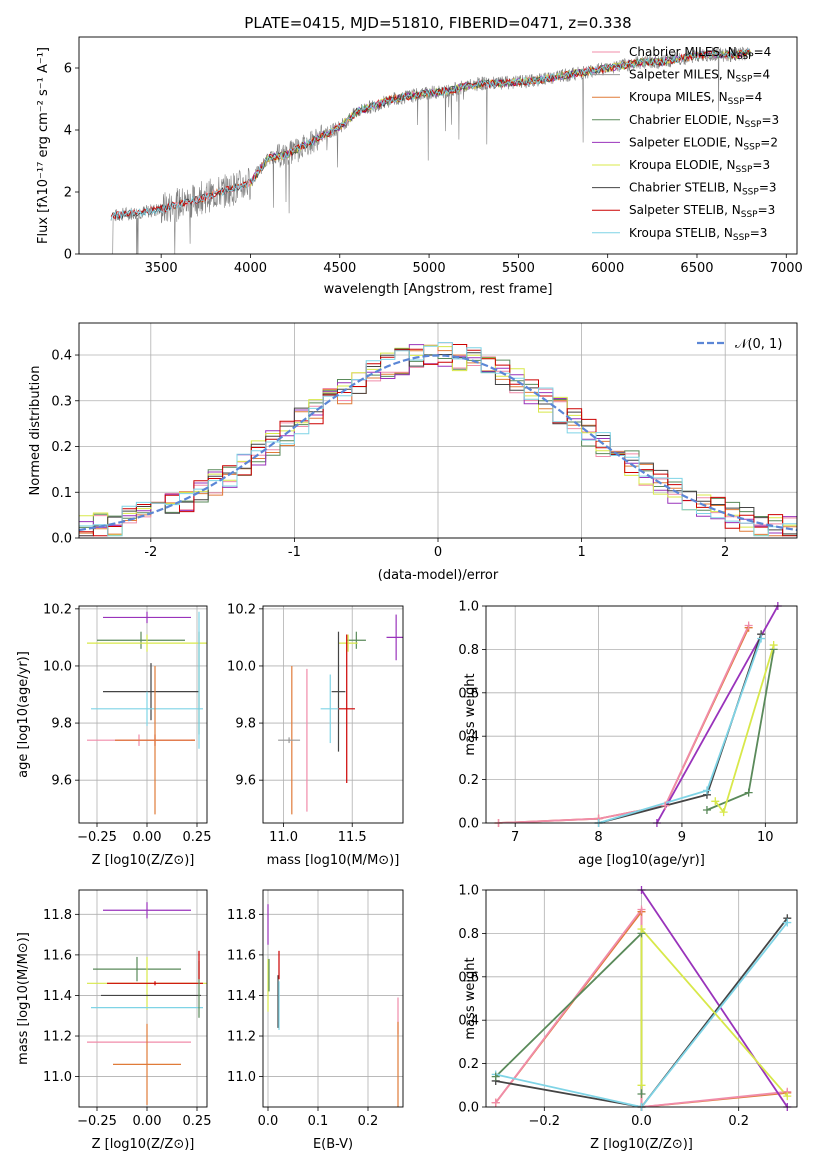  I want to click on x-tick-label: 4500, so click(339, 268).